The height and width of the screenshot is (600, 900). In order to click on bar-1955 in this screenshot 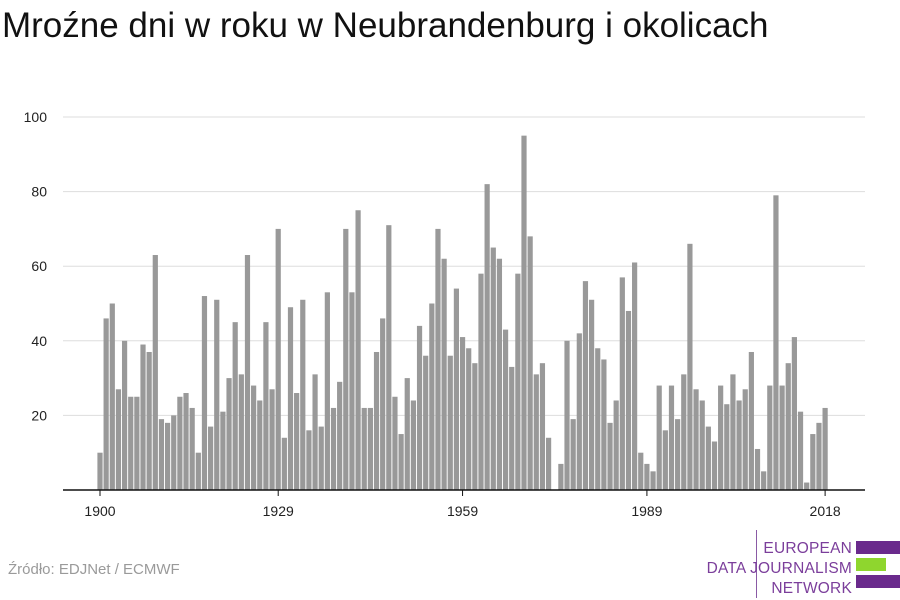, I will do `click(438, 359)`.